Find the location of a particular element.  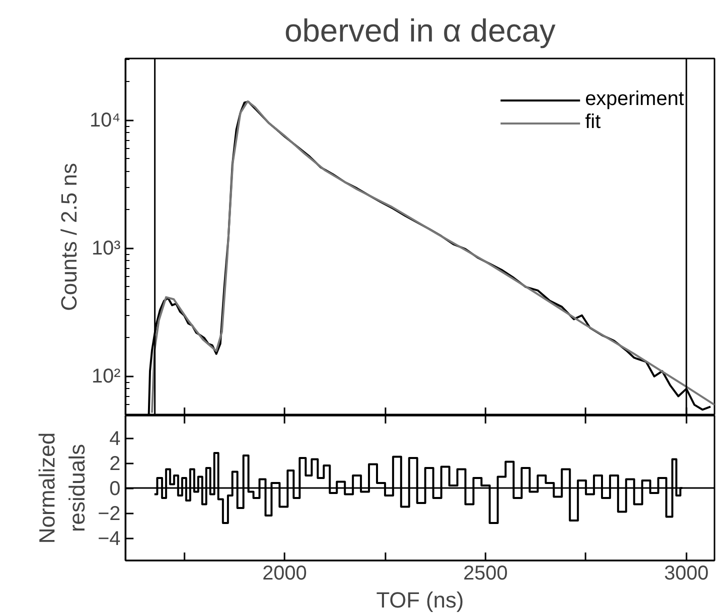

y-tick-label: −2 is located at coordinates (109, 514).